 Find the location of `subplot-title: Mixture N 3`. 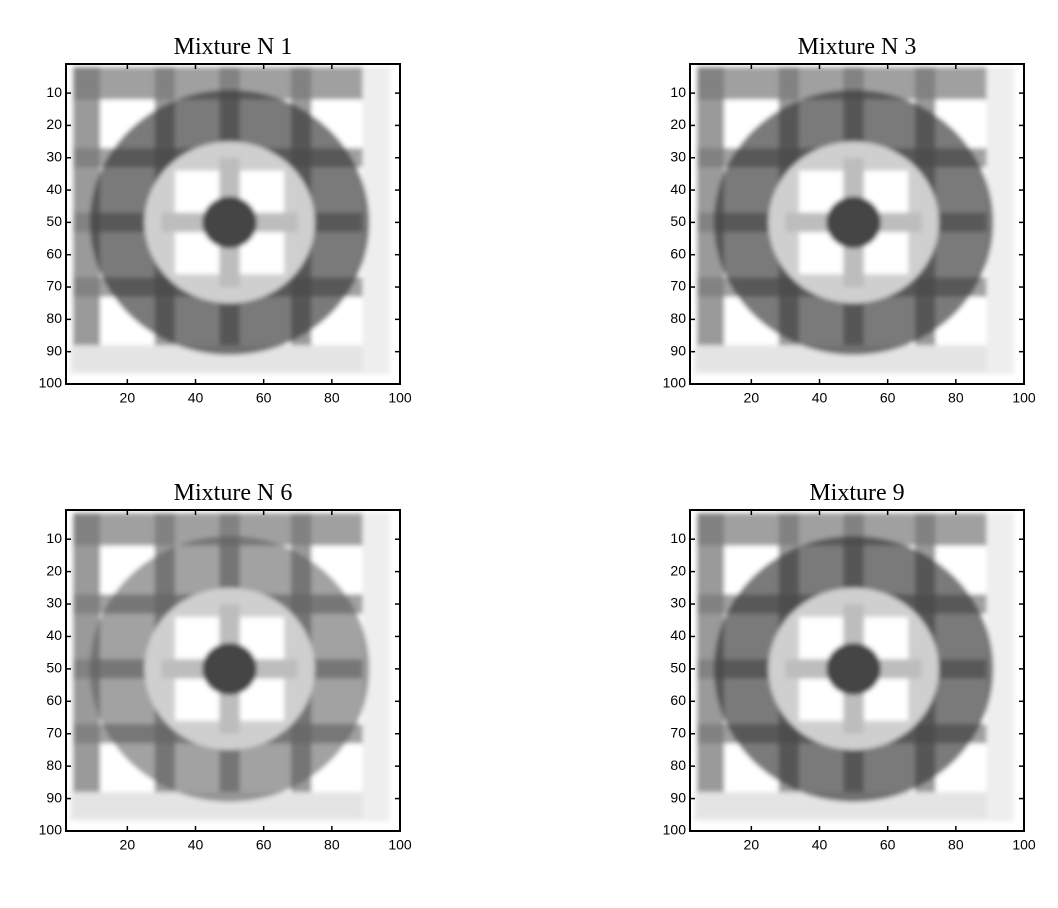

subplot-title: Mixture N 3 is located at coordinates (857, 47).